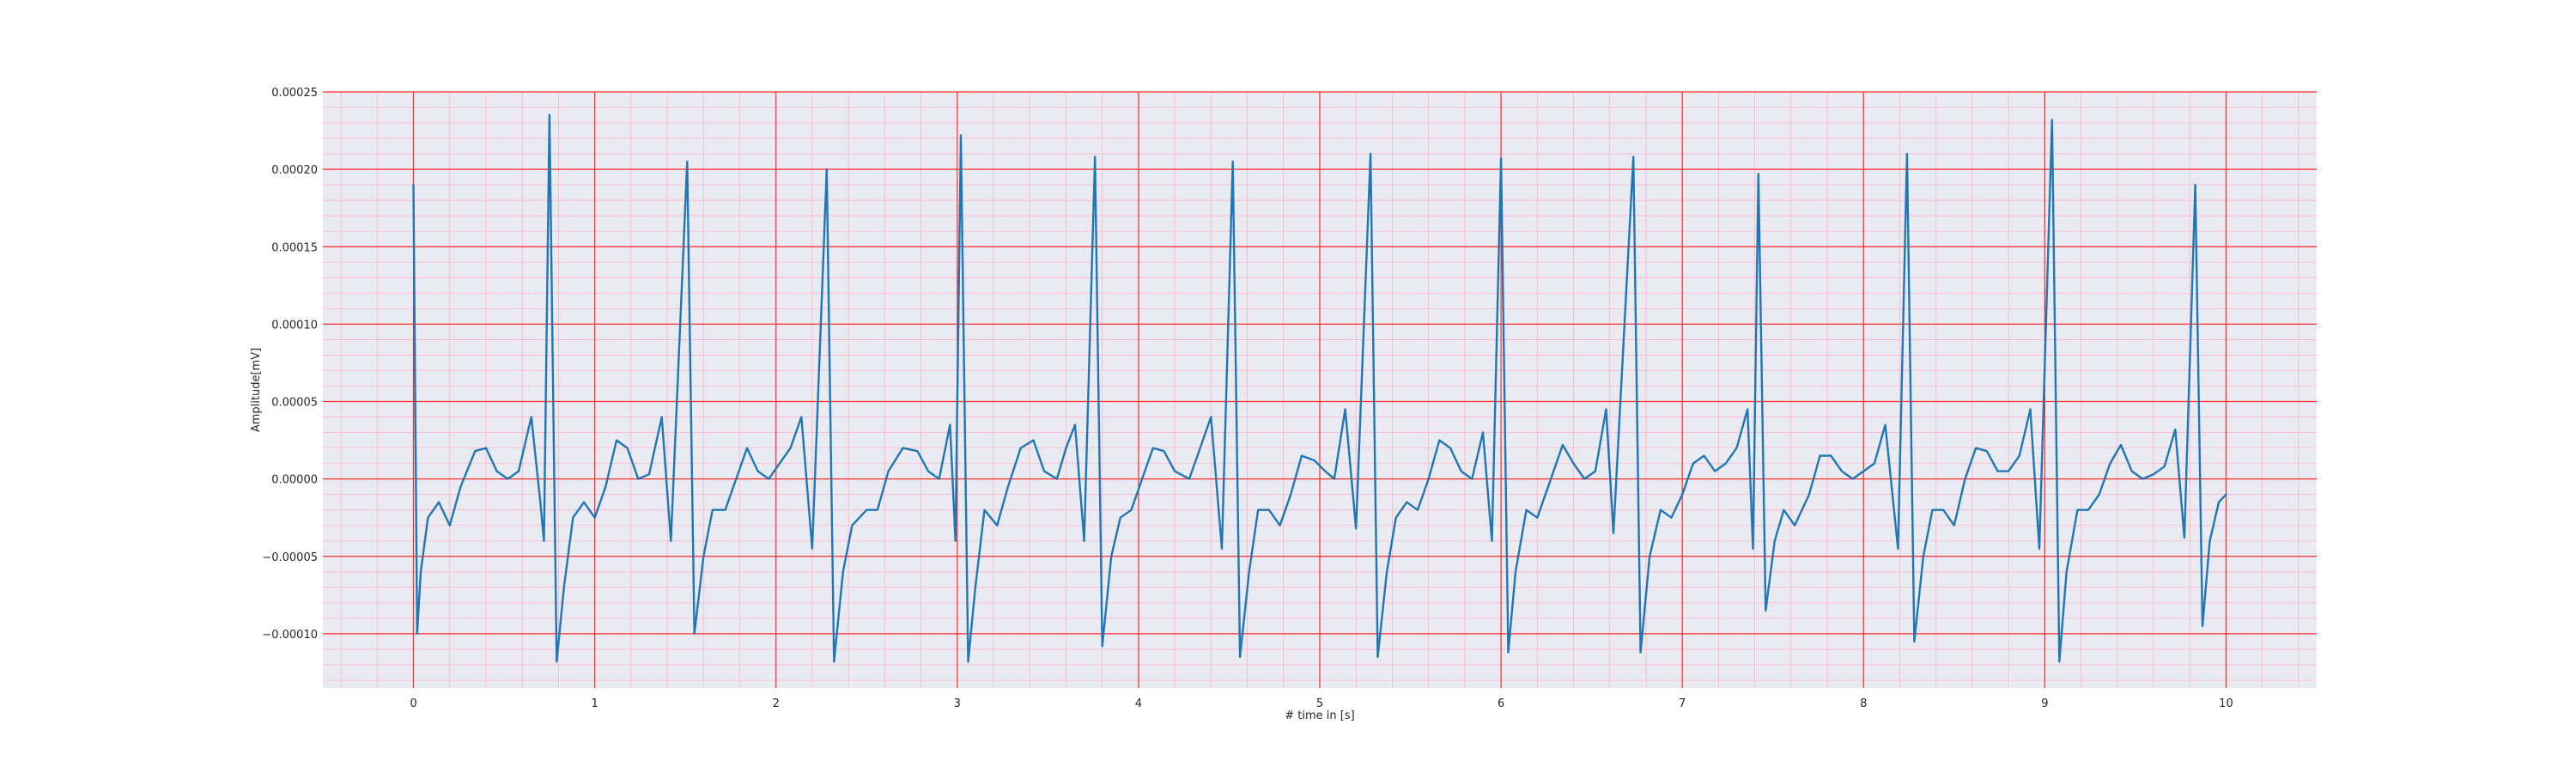  Describe the element at coordinates (2226, 703) in the screenshot. I see `x-tick-label: 10` at that location.